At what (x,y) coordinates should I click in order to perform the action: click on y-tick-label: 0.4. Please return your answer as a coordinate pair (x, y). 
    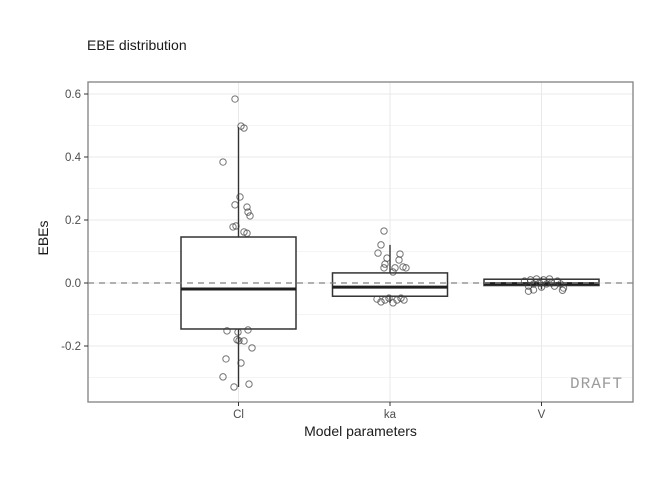
    Looking at the image, I should click on (73, 158).